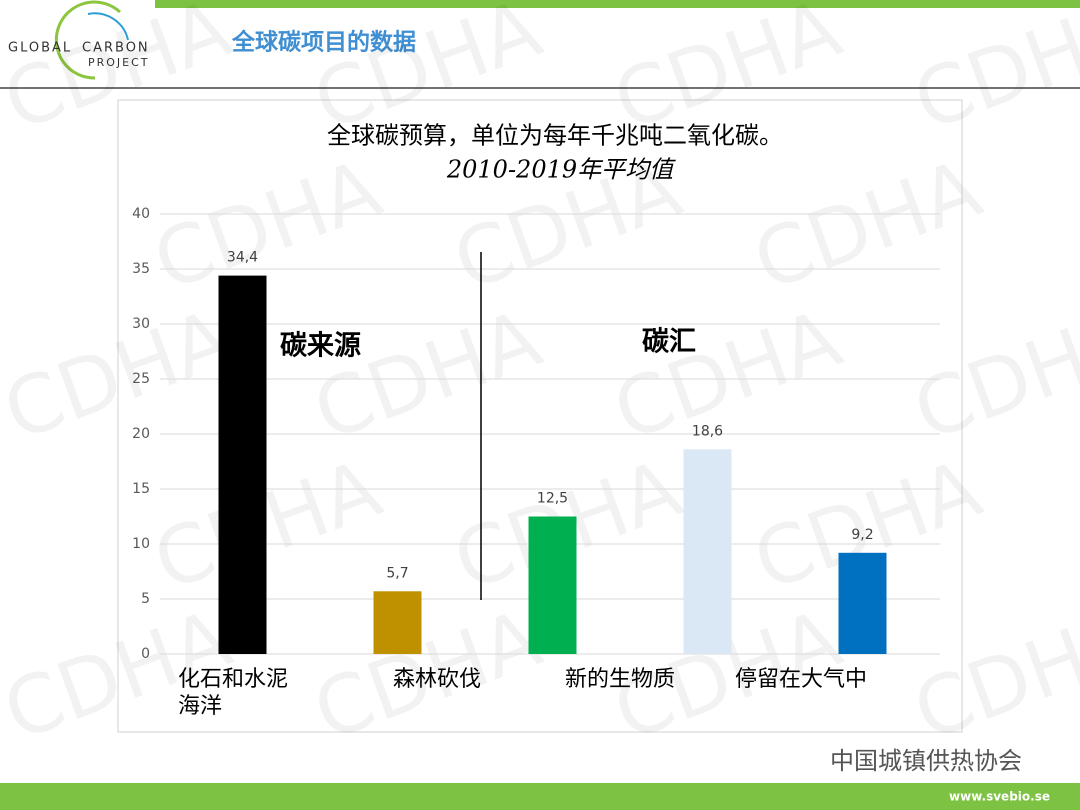 The image size is (1080, 810). What do you see at coordinates (141, 379) in the screenshot?
I see `y-tick-label: 25` at bounding box center [141, 379].